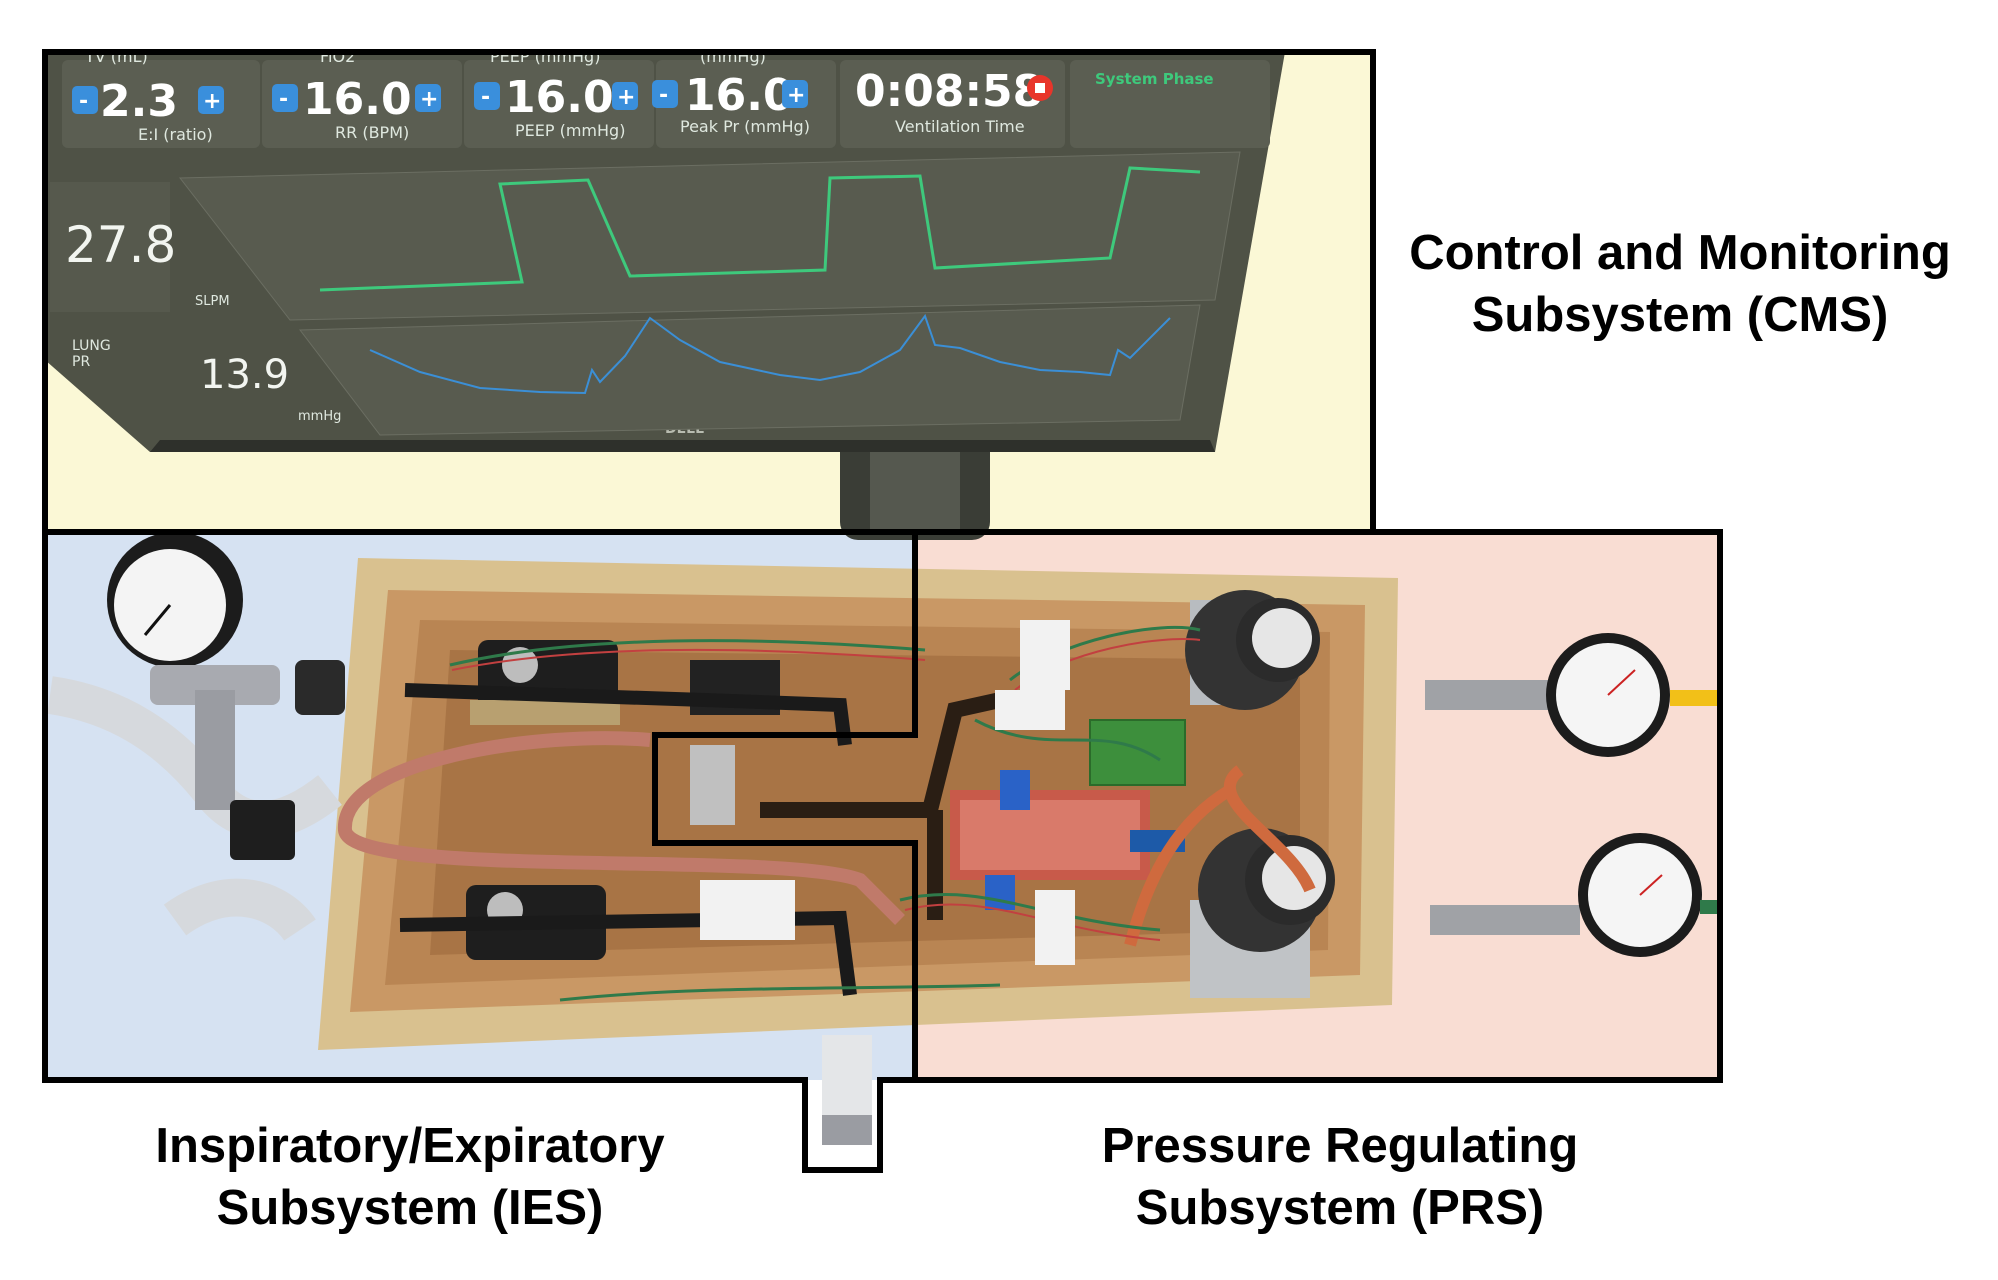  What do you see at coordinates (628, 953) in the screenshot?
I see `tubing-black-lower` at bounding box center [628, 953].